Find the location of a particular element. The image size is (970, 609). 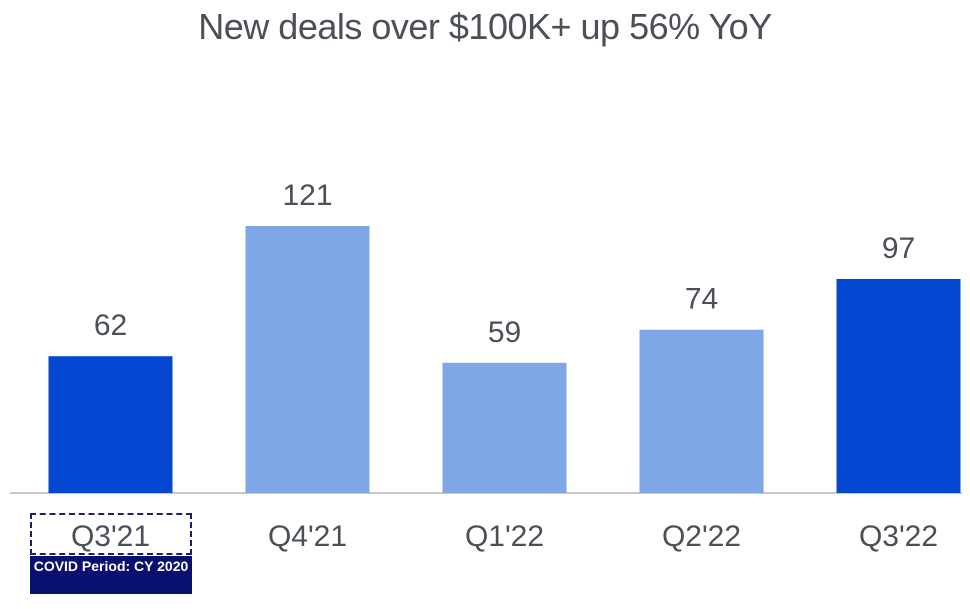

x-tick-label: Q3'21 is located at coordinates (110, 536).